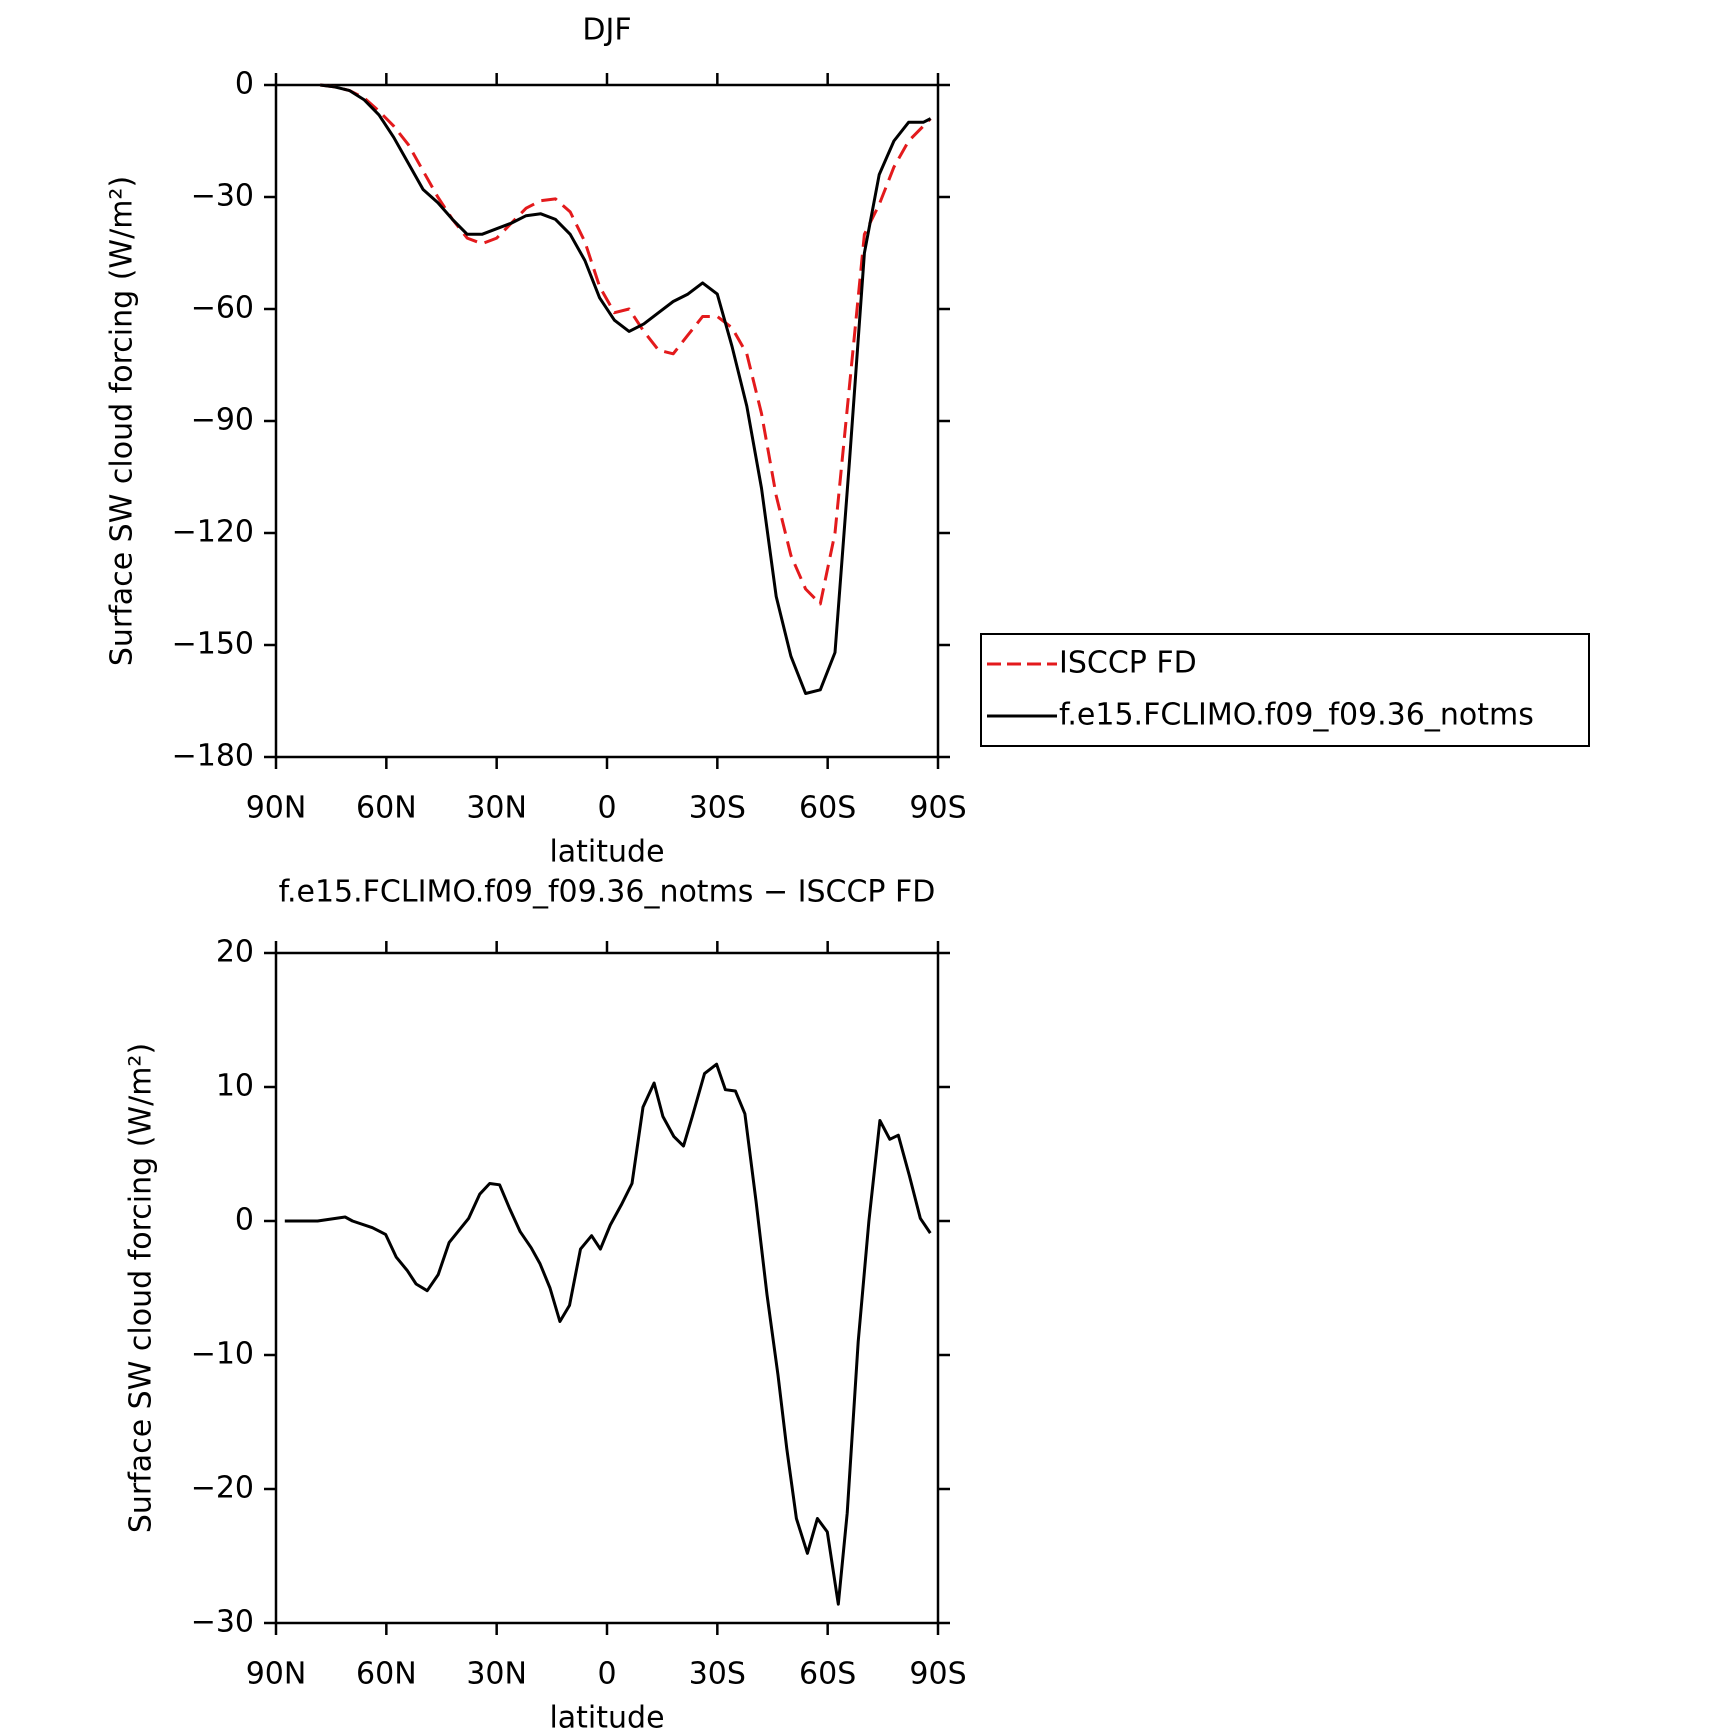 The image size is (1710, 1734). Describe the element at coordinates (1285, 690) in the screenshot. I see `legend-box` at that location.